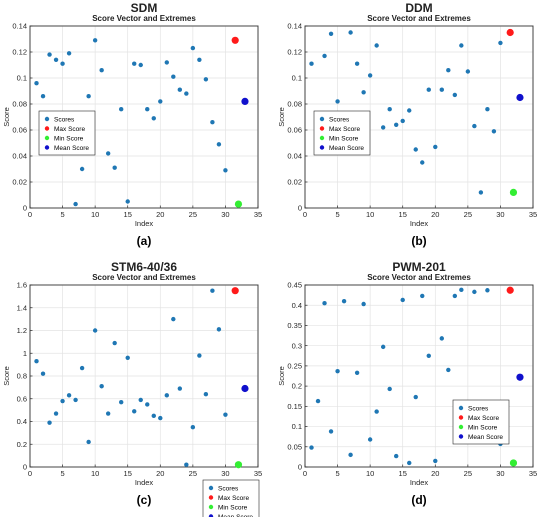  Describe the element at coordinates (22, 444) in the screenshot. I see `y-tick-label: 0.2` at that location.